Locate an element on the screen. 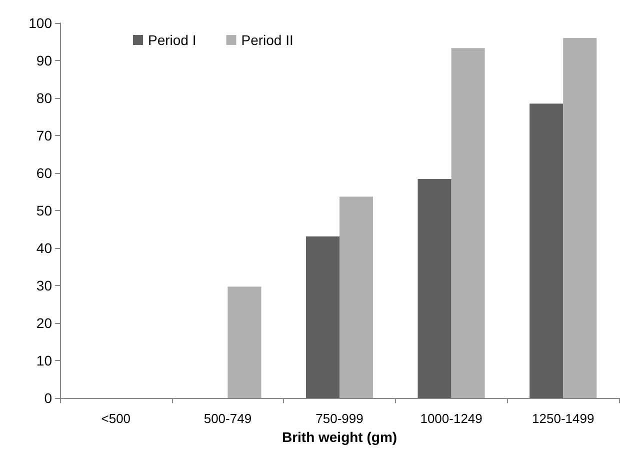 The image size is (637, 474). y-tick-label: 90 is located at coordinates (44, 60).